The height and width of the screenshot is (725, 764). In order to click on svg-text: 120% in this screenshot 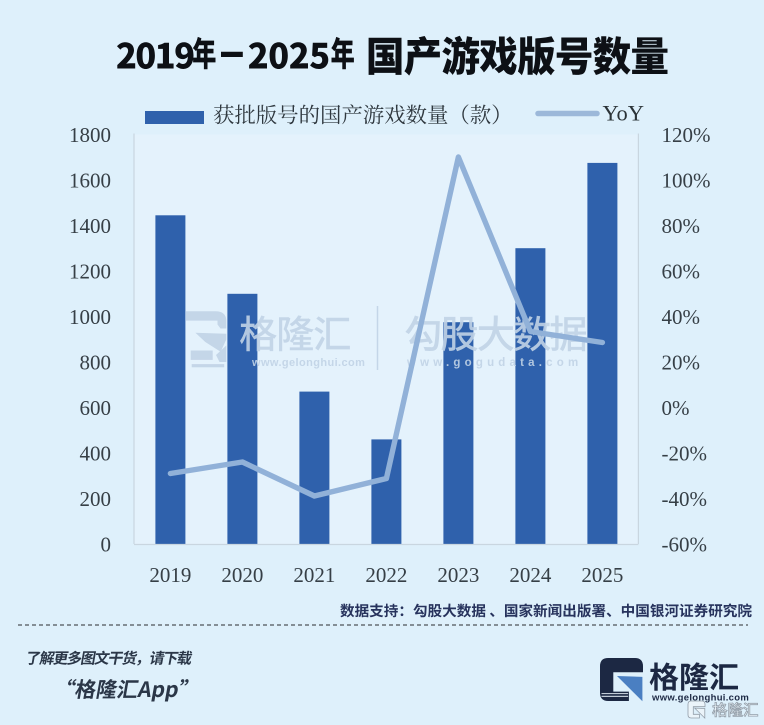, I will do `click(686, 135)`.